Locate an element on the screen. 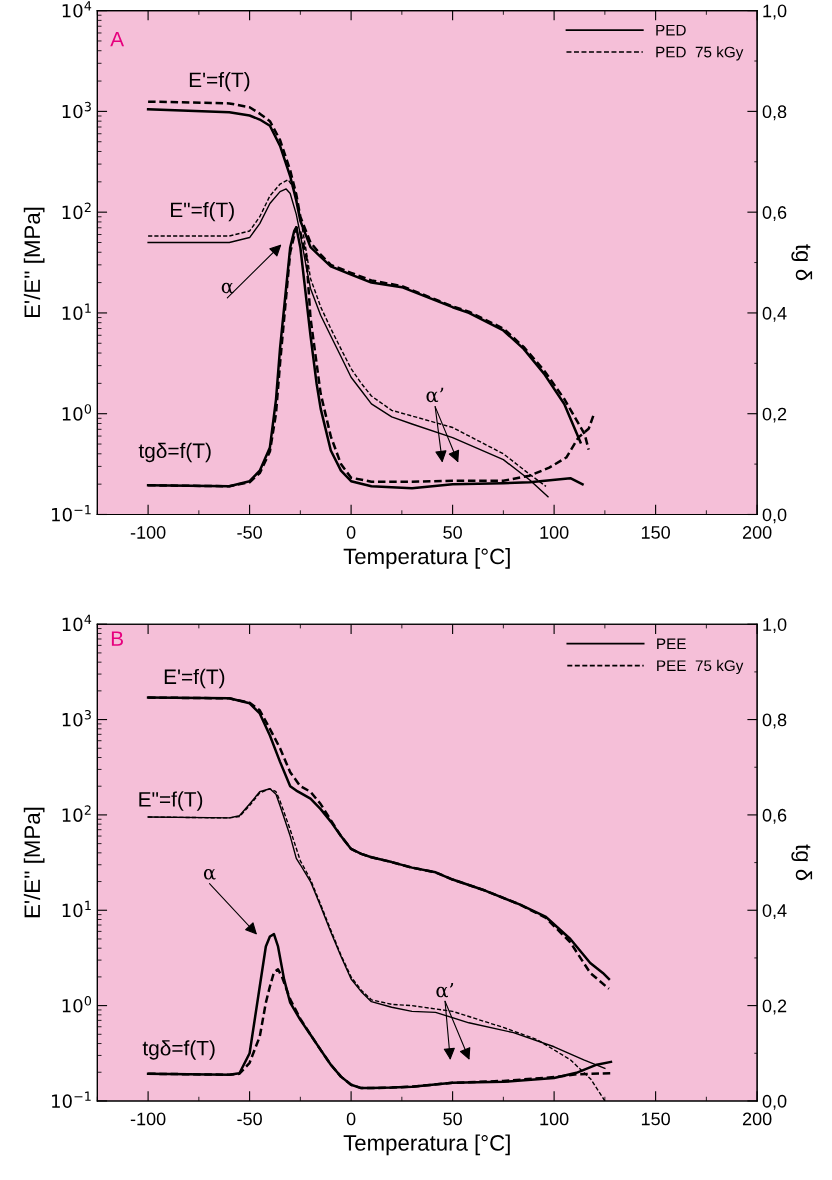  legend-label: PEE is located at coordinates (671, 644).